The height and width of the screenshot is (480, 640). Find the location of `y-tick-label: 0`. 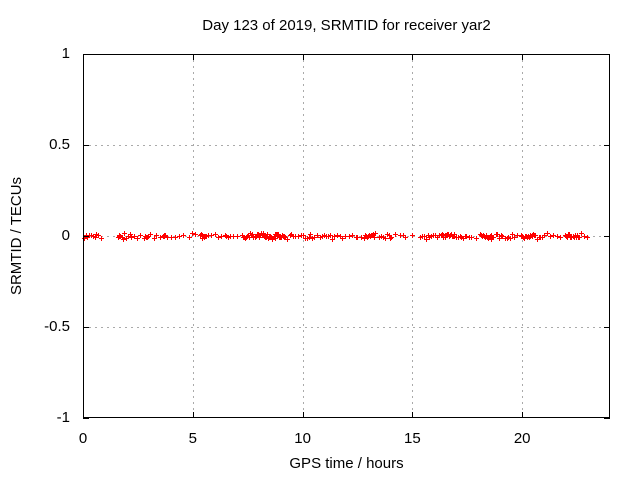

y-tick-label: 0 is located at coordinates (65, 235).